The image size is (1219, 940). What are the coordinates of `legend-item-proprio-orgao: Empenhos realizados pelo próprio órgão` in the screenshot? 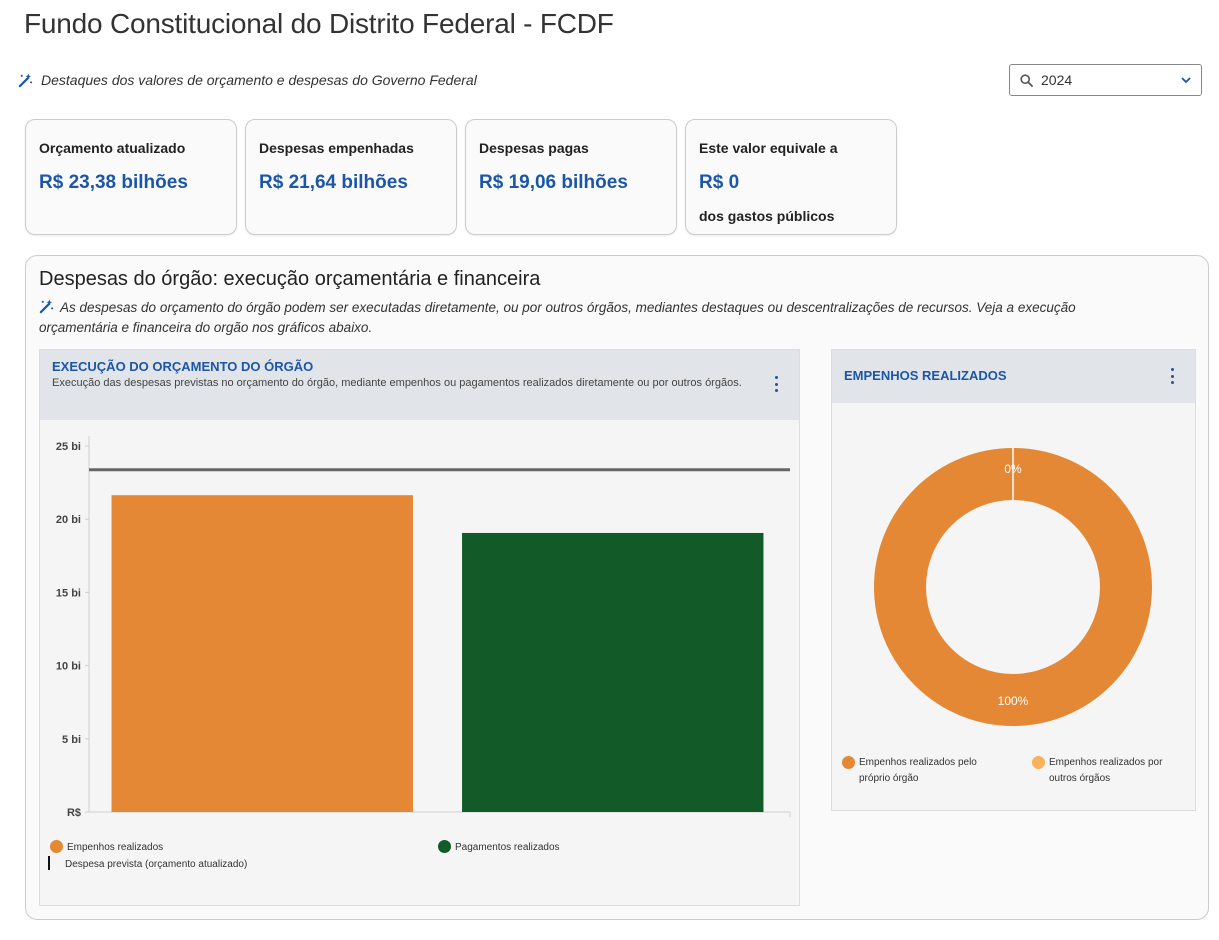 It's located at (917, 771).